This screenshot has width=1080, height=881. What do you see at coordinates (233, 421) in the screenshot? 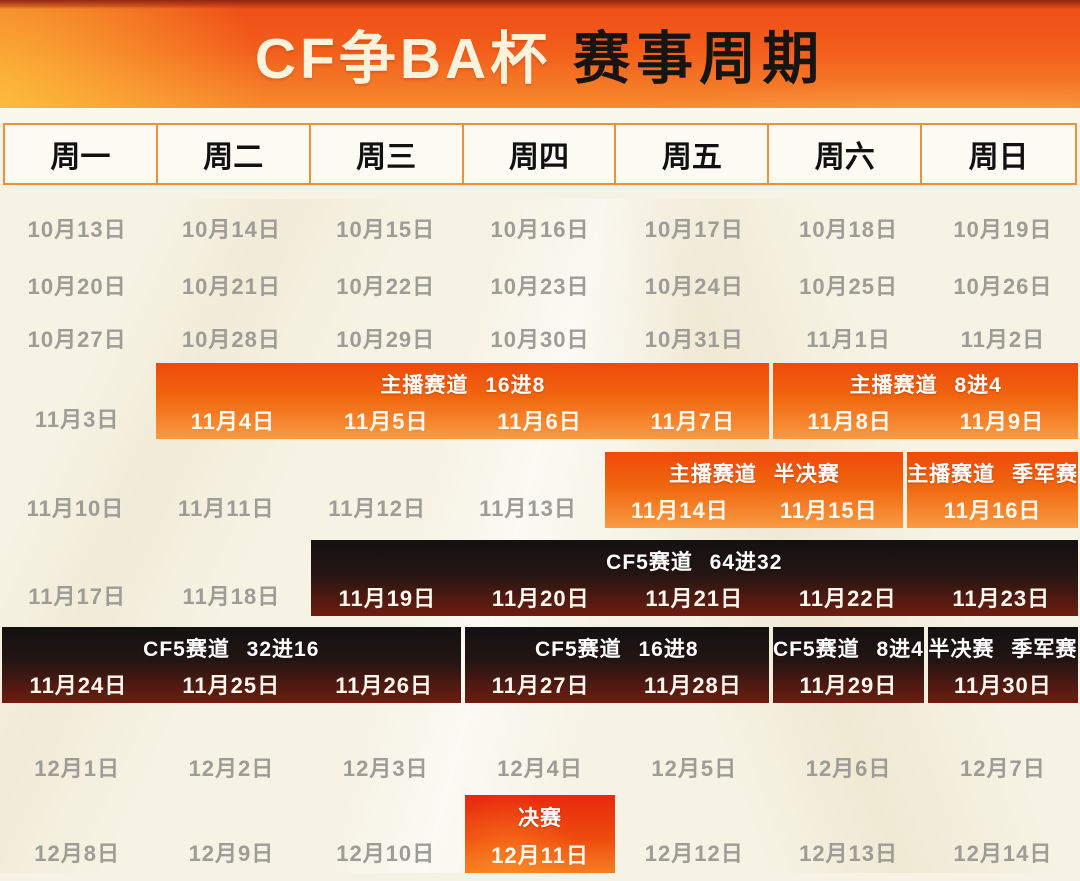
I see `calendar-day: 11月4日` at bounding box center [233, 421].